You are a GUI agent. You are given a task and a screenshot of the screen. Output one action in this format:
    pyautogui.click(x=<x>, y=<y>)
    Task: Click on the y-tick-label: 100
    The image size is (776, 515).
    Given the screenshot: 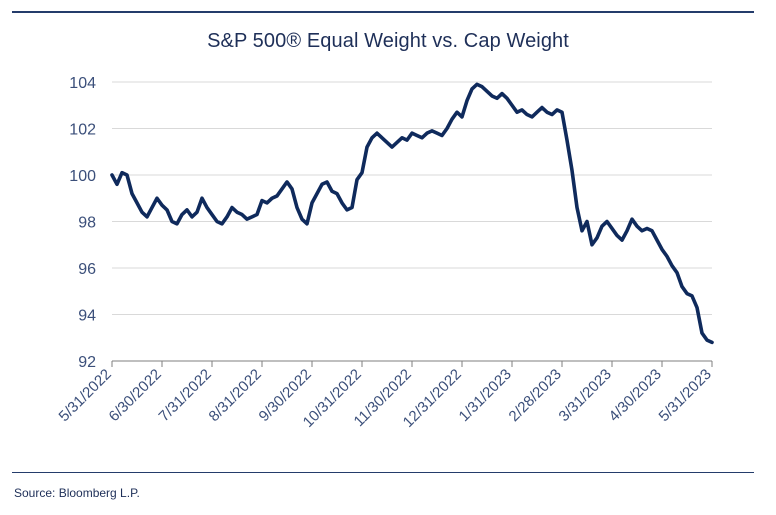 What is the action you would take?
    pyautogui.click(x=82, y=176)
    